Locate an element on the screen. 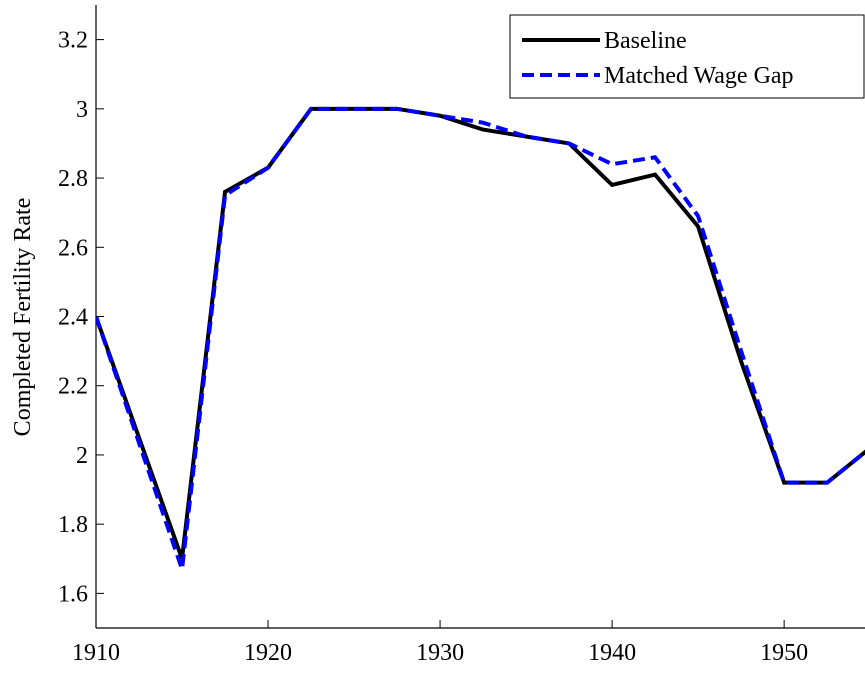  x-tick-label: 1940 is located at coordinates (612, 653).